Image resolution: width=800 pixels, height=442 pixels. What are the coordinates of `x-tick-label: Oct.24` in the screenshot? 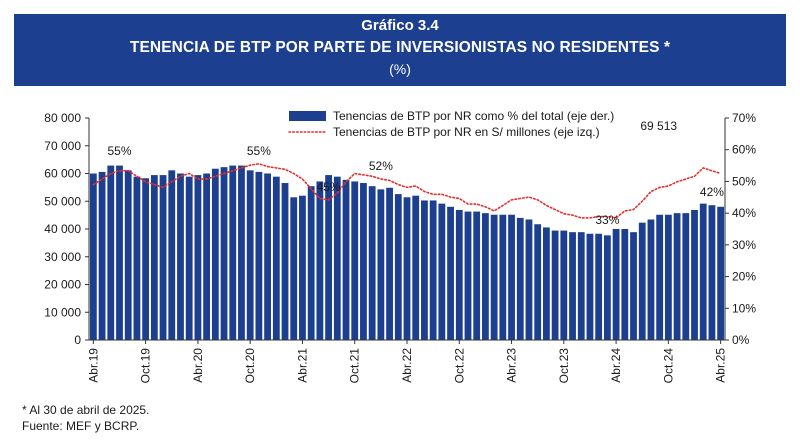 It's located at (668, 366).